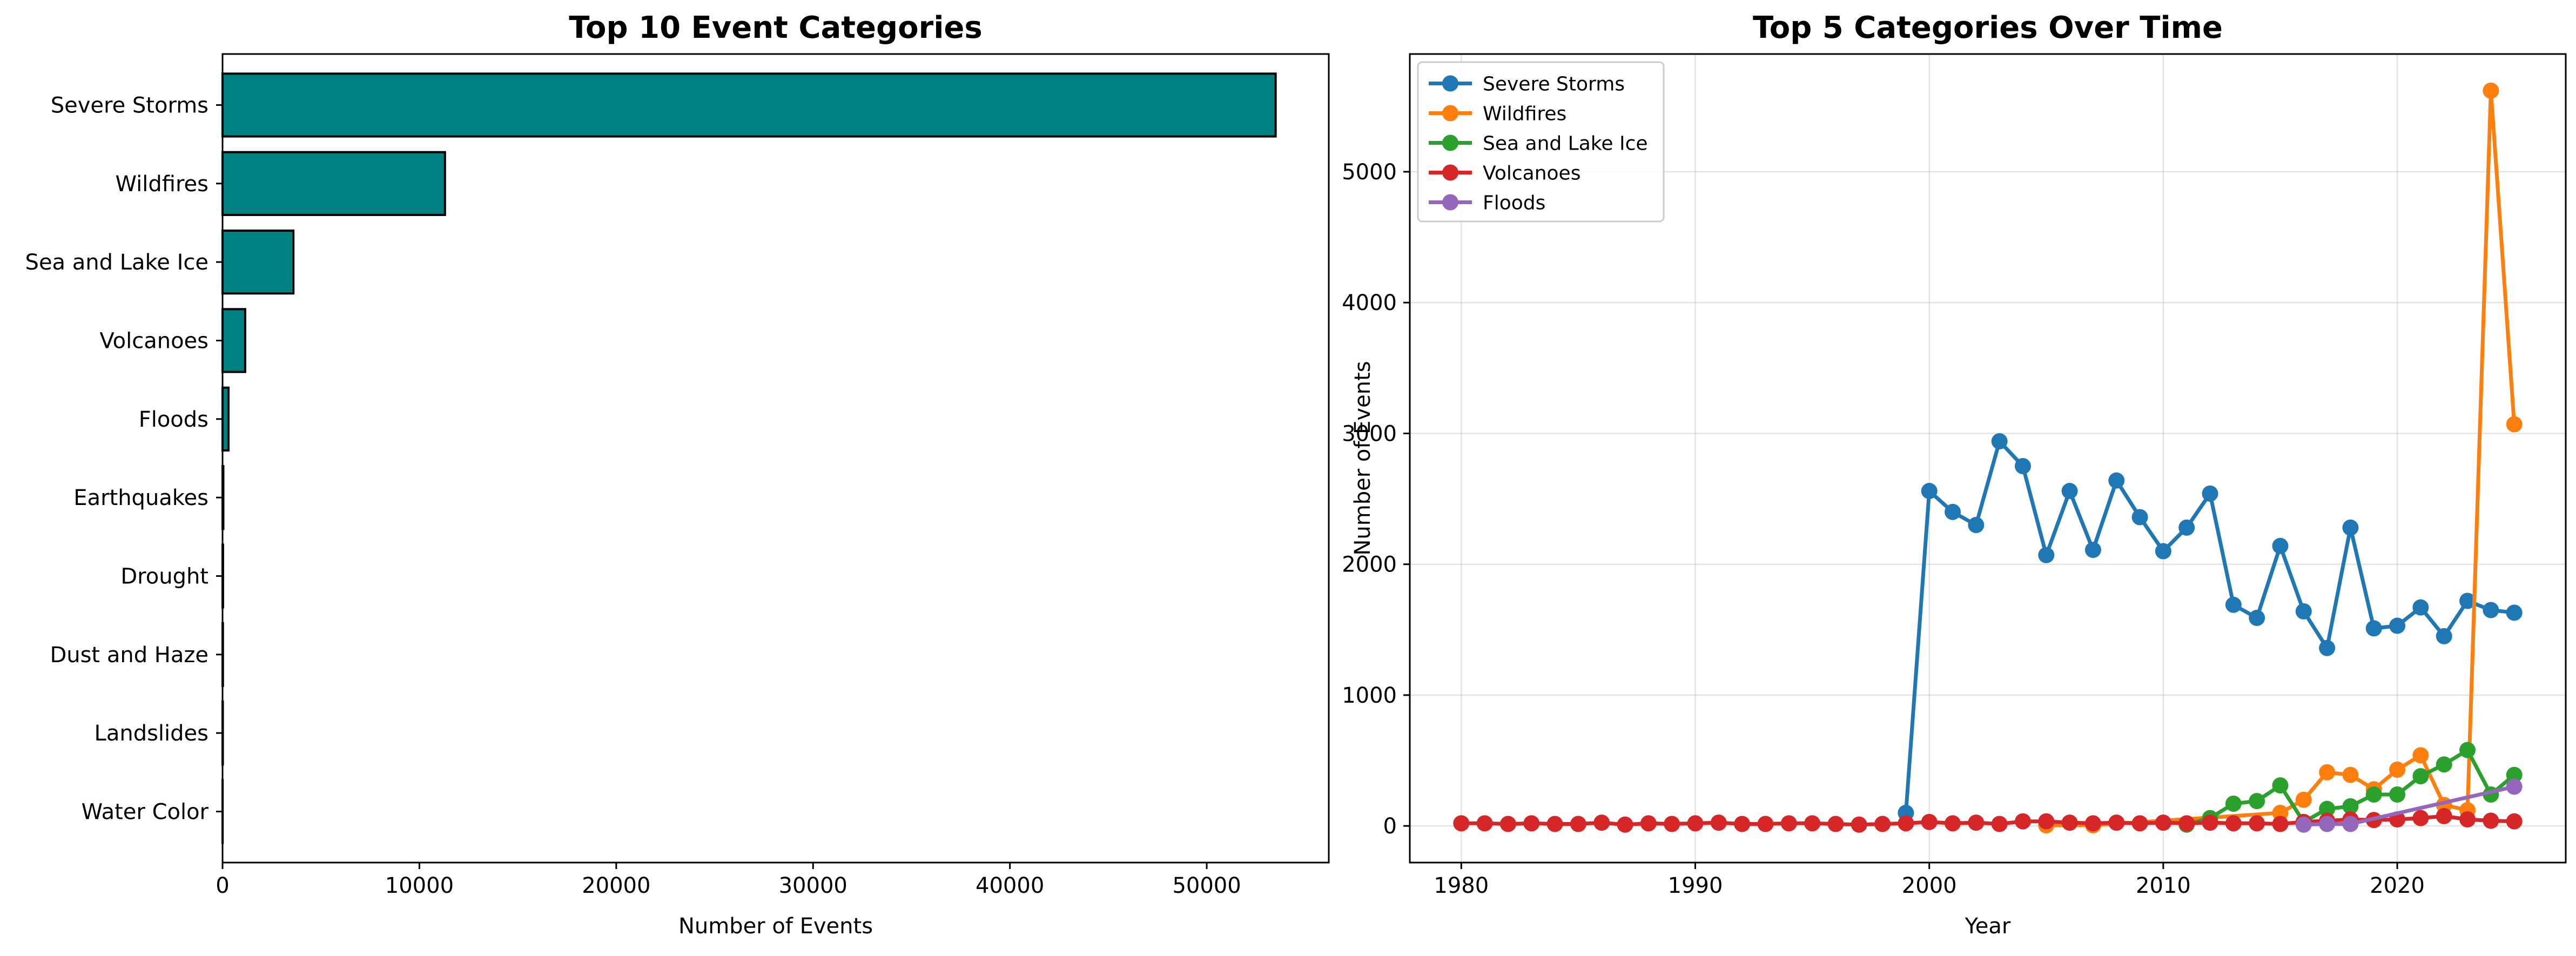 The image size is (2576, 956). I want to click on y-tick-label: Water Color, so click(145, 812).